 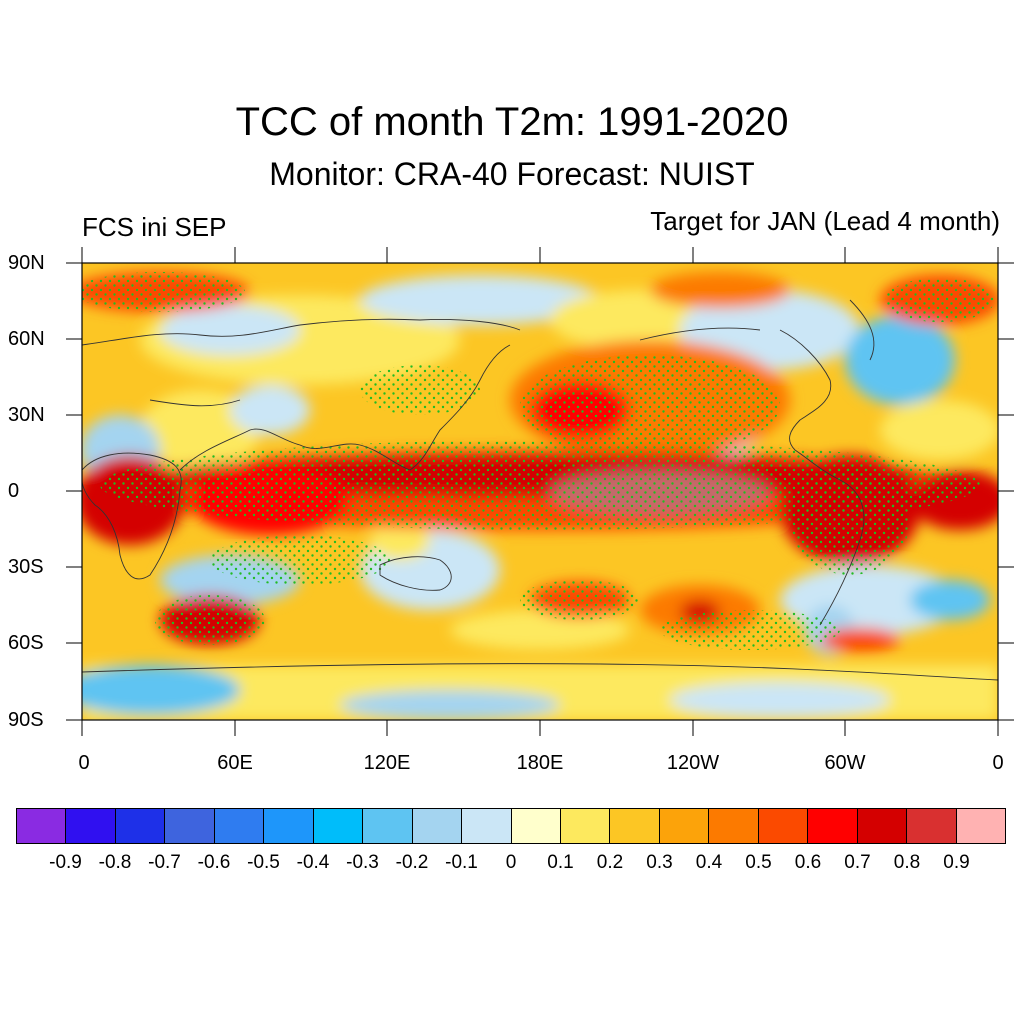 I want to click on colorbar-label: -0.2, so click(x=412, y=862).